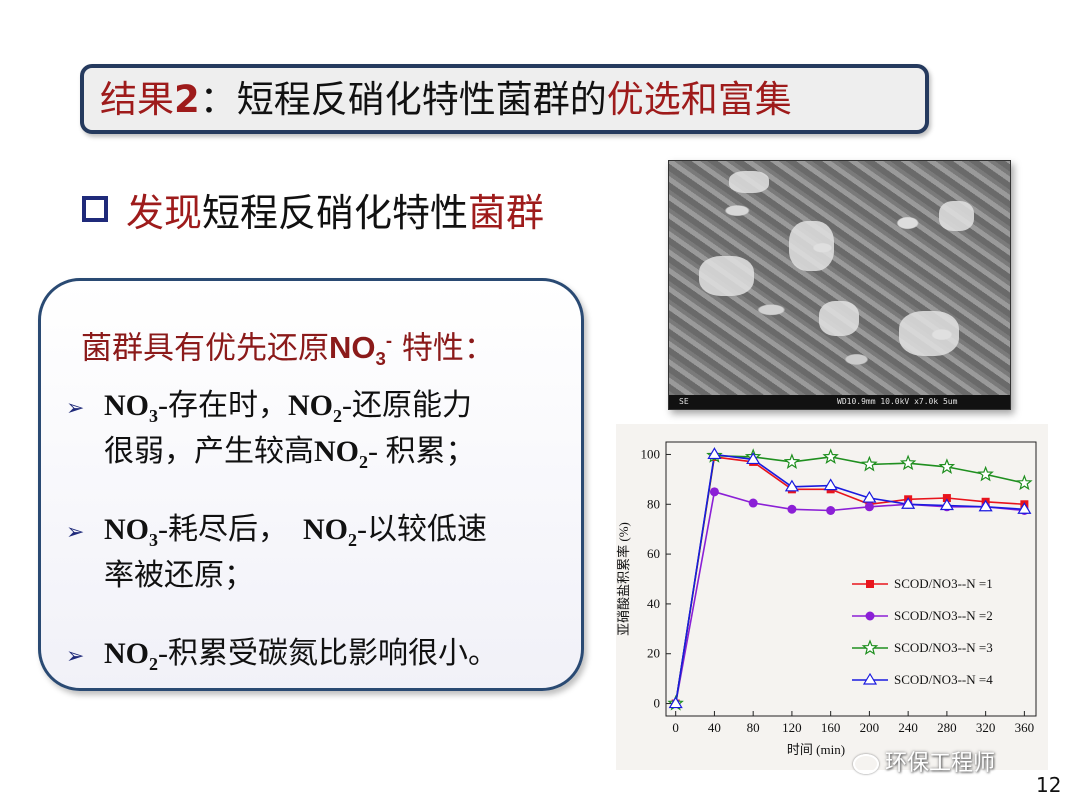 The image size is (1080, 810). I want to click on legend-label-2: SCOD/NO3--N =2, so click(943, 615).